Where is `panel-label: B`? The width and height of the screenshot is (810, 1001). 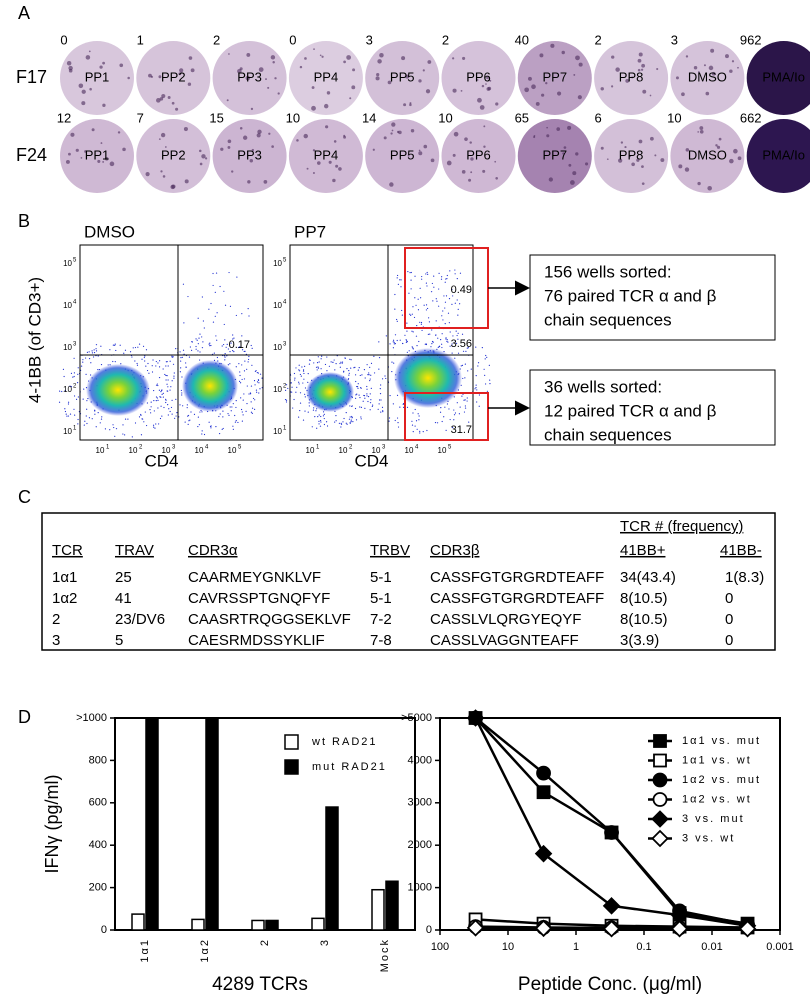 panel-label: B is located at coordinates (24, 221).